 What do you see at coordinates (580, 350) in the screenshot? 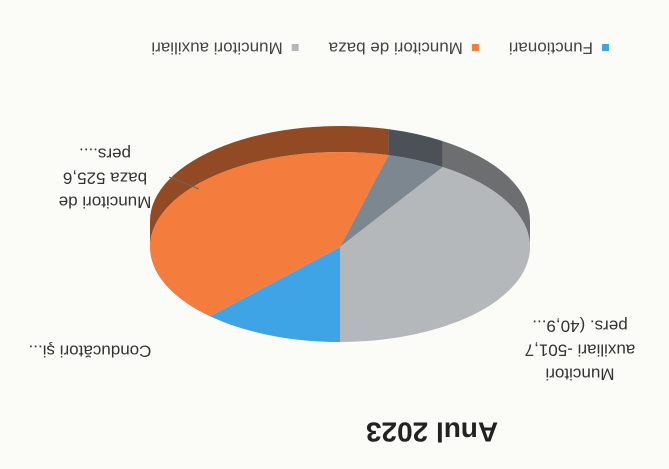
I see `data-label: auxiliari -501,7` at bounding box center [580, 350].